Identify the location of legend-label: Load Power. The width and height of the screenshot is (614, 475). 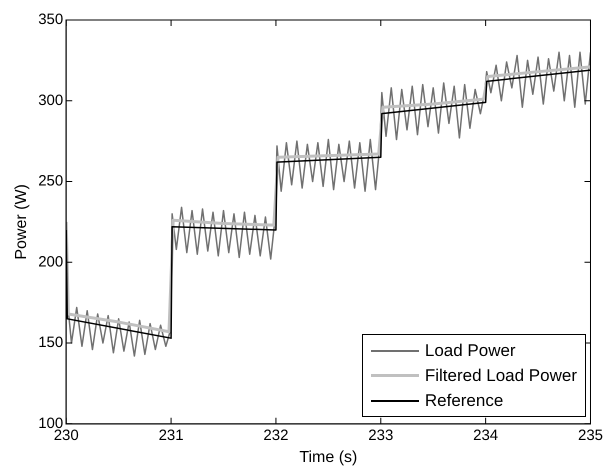
(470, 350).